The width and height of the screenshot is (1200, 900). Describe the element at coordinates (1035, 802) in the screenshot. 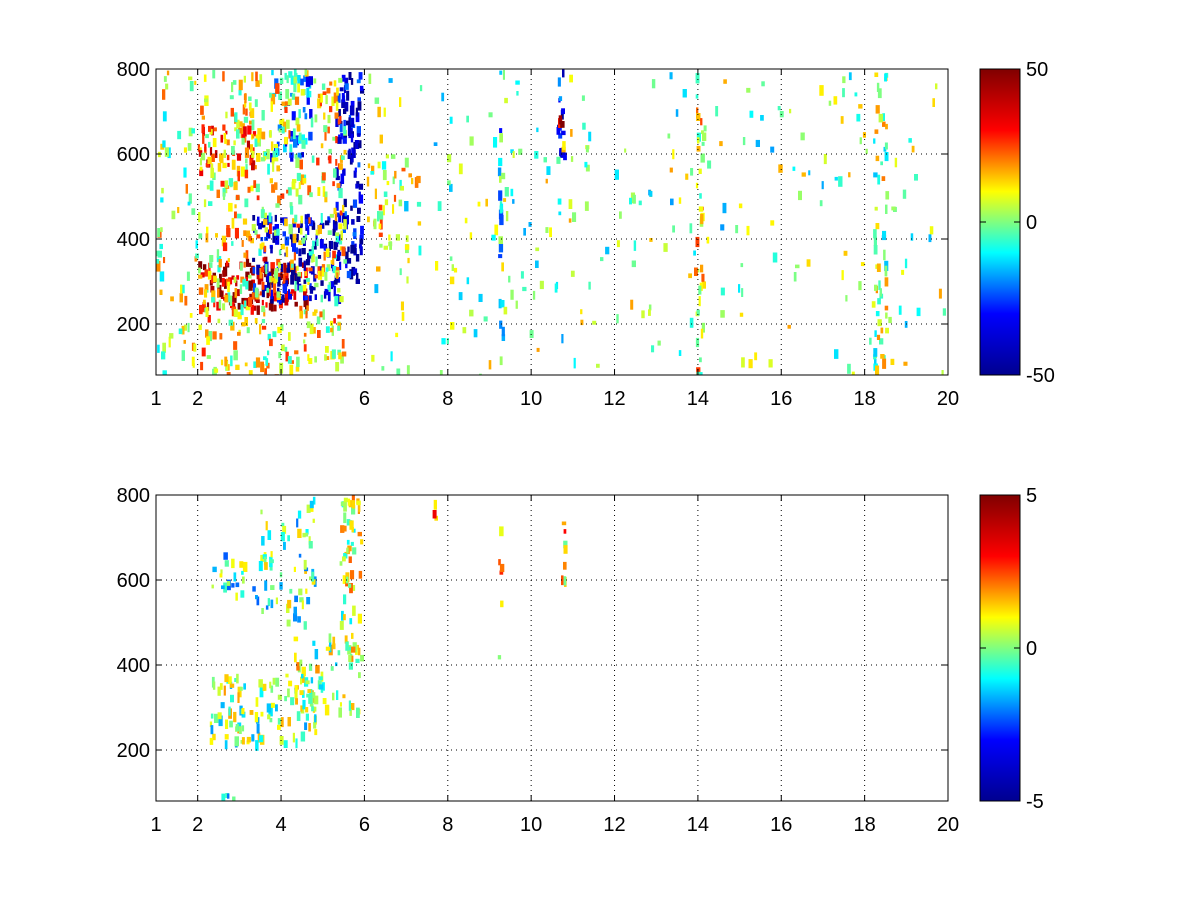

I see `colorbar-tick-label: -5` at that location.